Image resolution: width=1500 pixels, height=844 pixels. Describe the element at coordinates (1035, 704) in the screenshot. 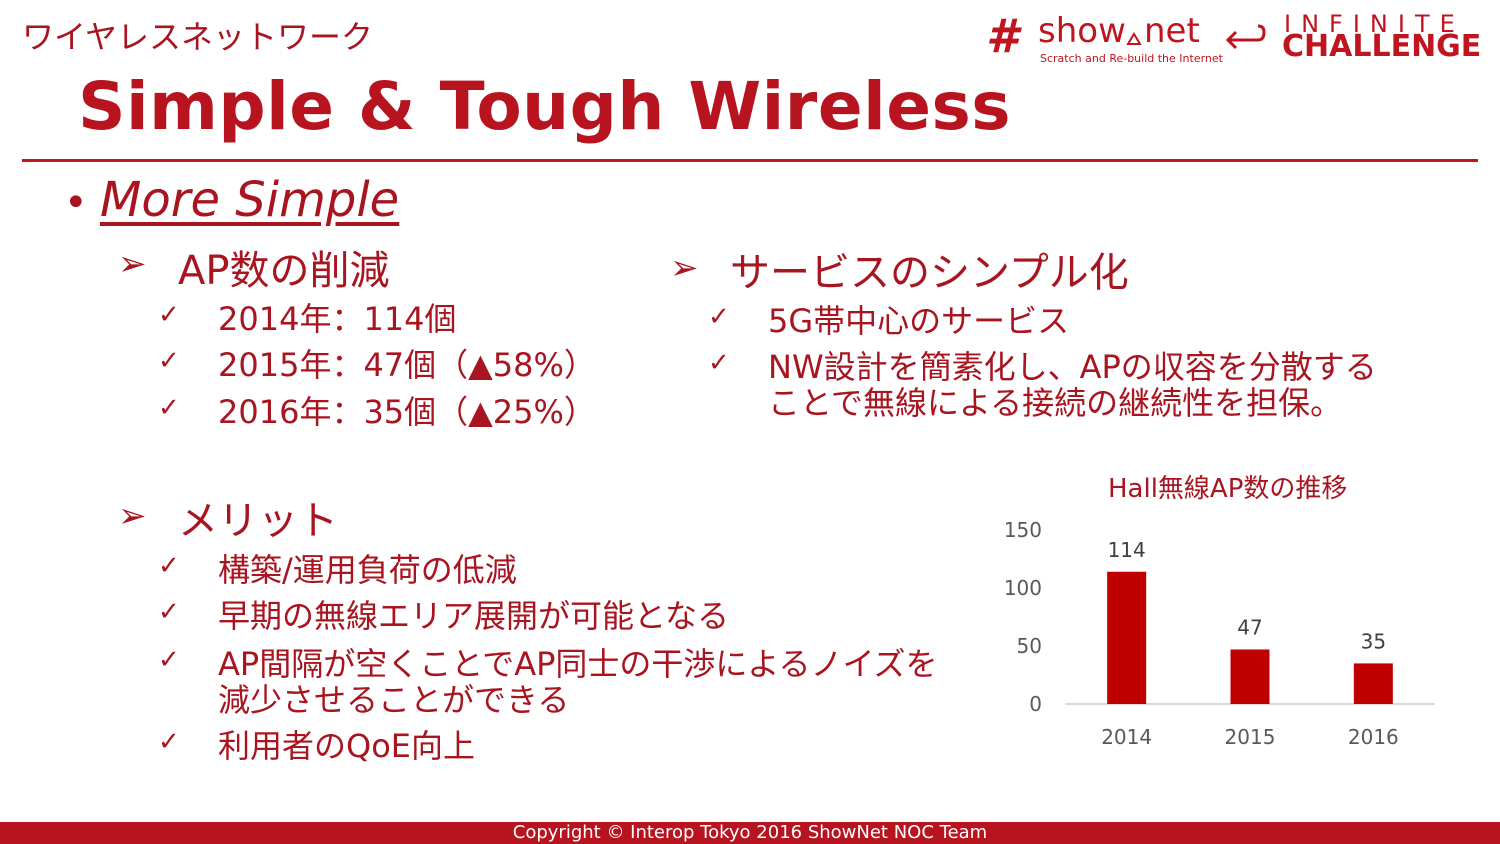

I see `y-tick-label: 0` at that location.